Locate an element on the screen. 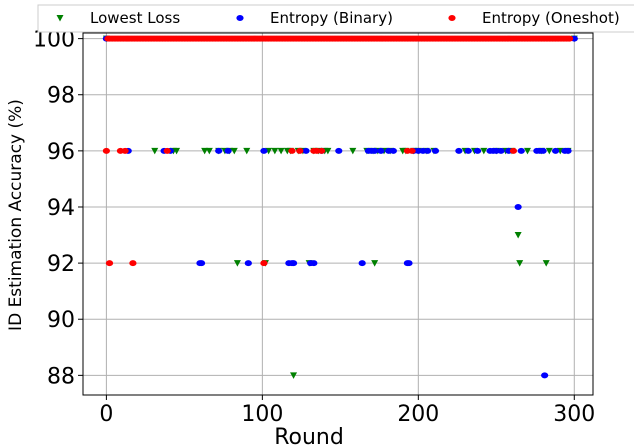  y-tick-label: 88 is located at coordinates (61, 376).